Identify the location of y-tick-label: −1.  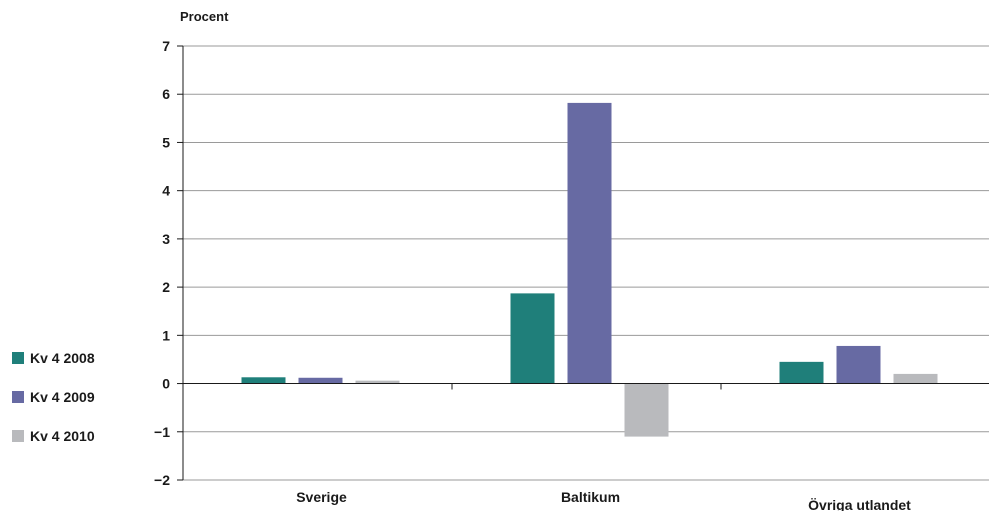
(162, 432).